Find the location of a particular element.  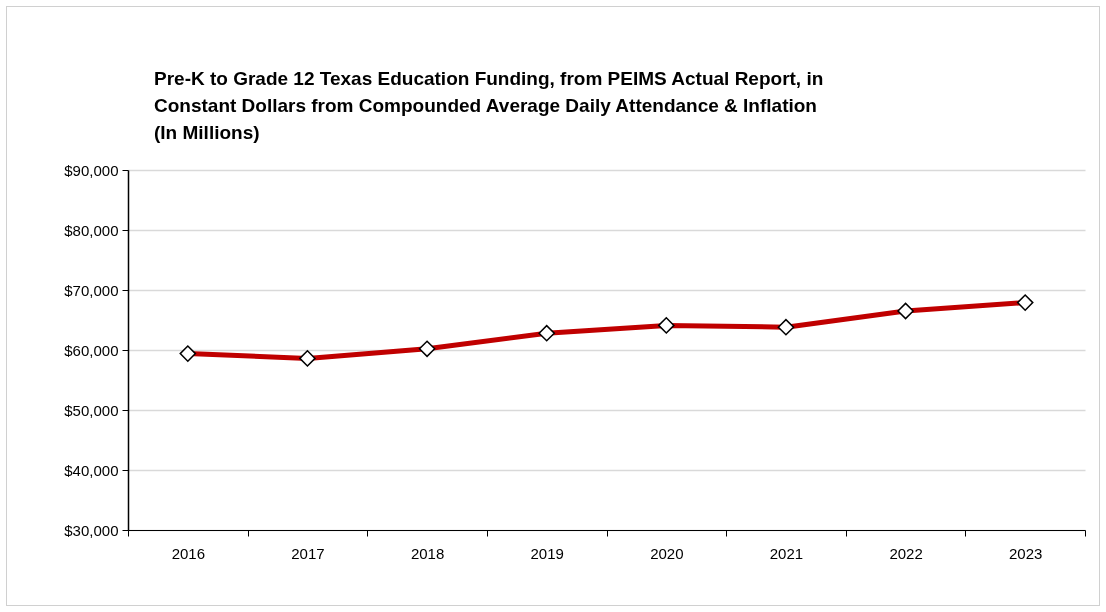

x-tick-label: 2023 is located at coordinates (1026, 553).